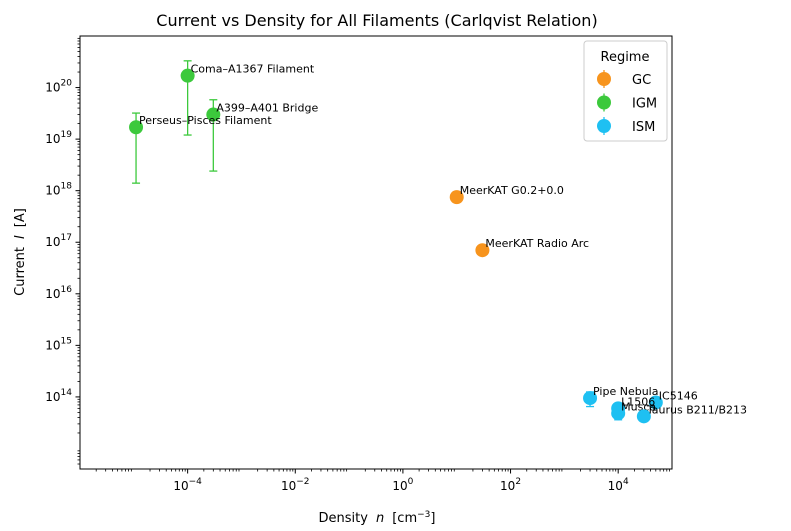  I want to click on y-tick-label: 1016, so click(58, 293).